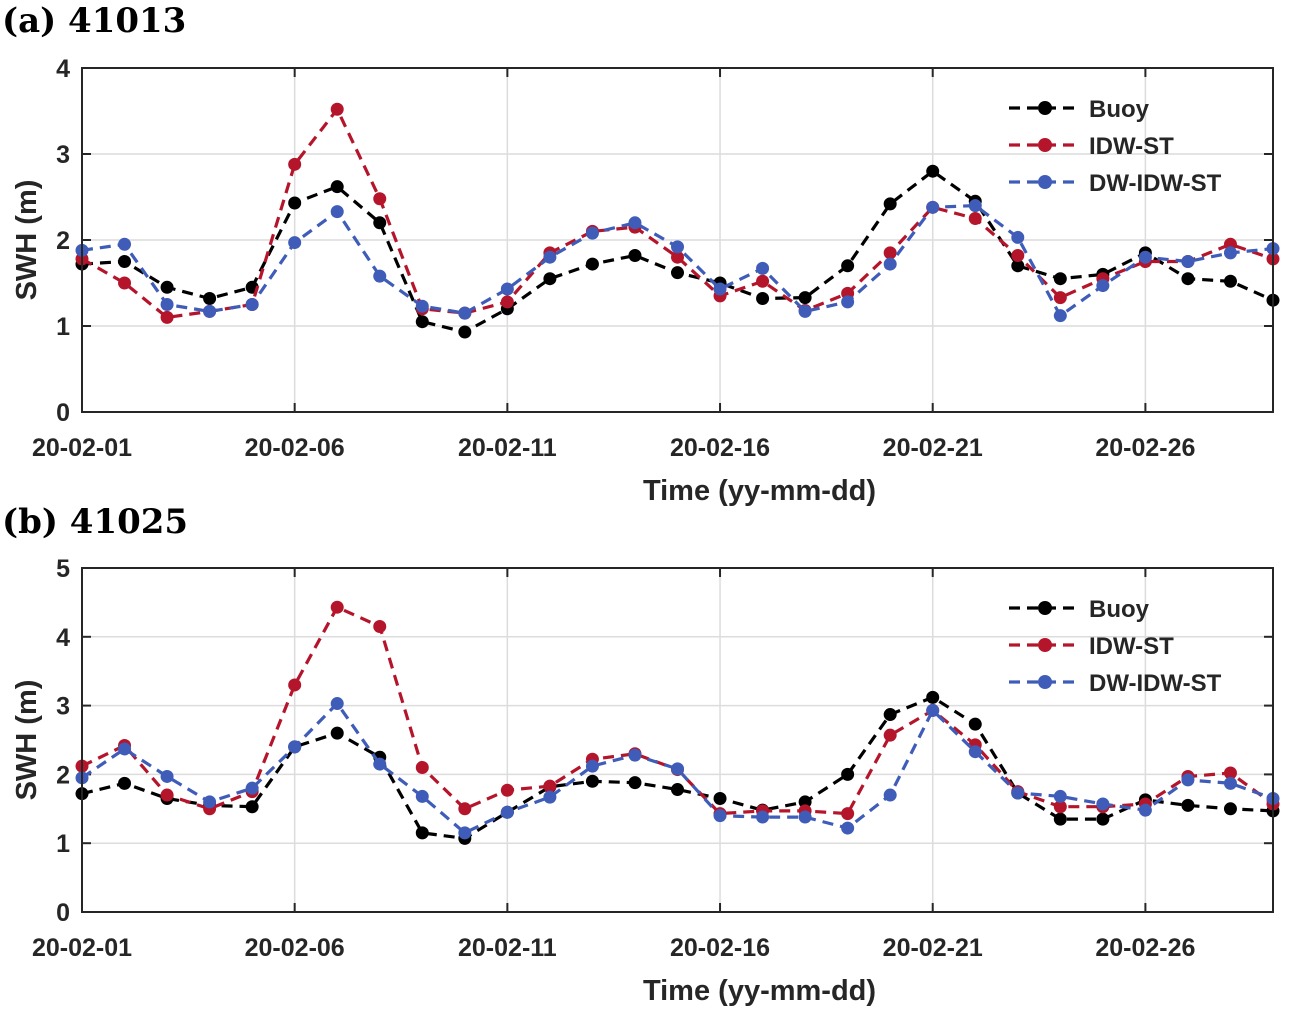 This screenshot has width=1299, height=1010. What do you see at coordinates (63, 638) in the screenshot?
I see `y-tick-label: 4` at bounding box center [63, 638].